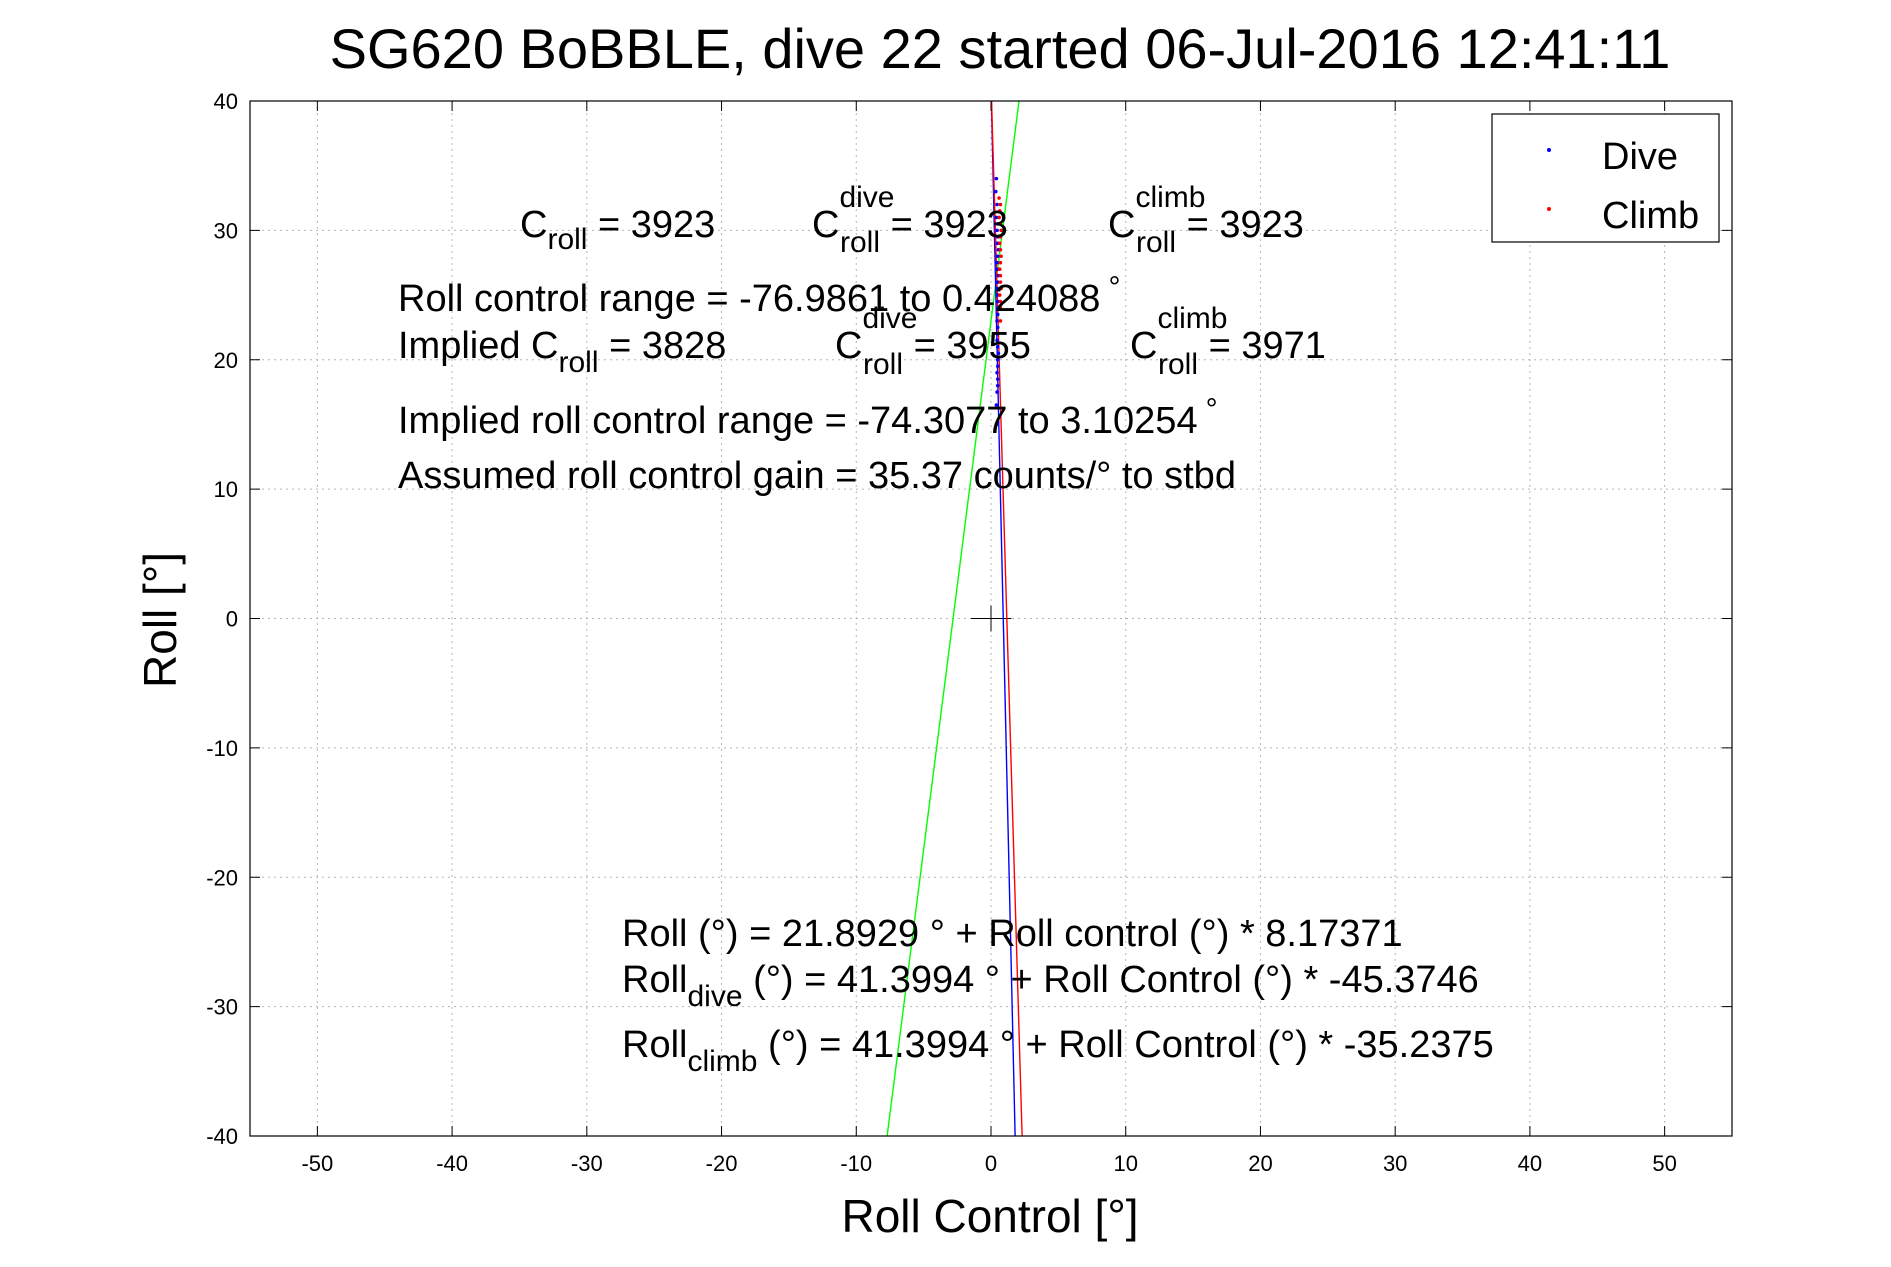 Image resolution: width=1891 pixels, height=1267 pixels. Describe the element at coordinates (991, 1163) in the screenshot. I see `x-tick-label: 0` at that location.